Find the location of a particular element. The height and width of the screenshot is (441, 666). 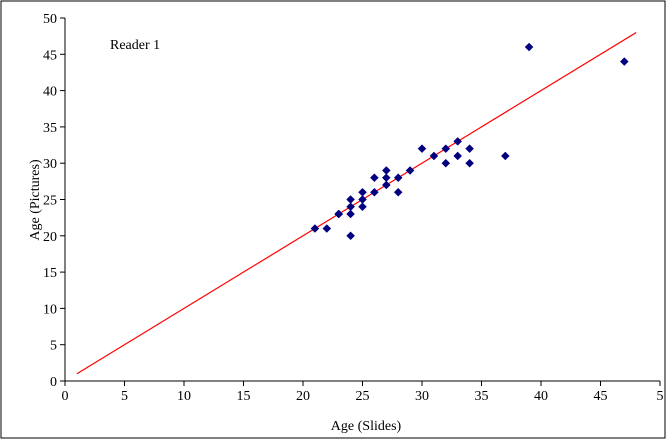

x-tick-label: 35 is located at coordinates (482, 396).